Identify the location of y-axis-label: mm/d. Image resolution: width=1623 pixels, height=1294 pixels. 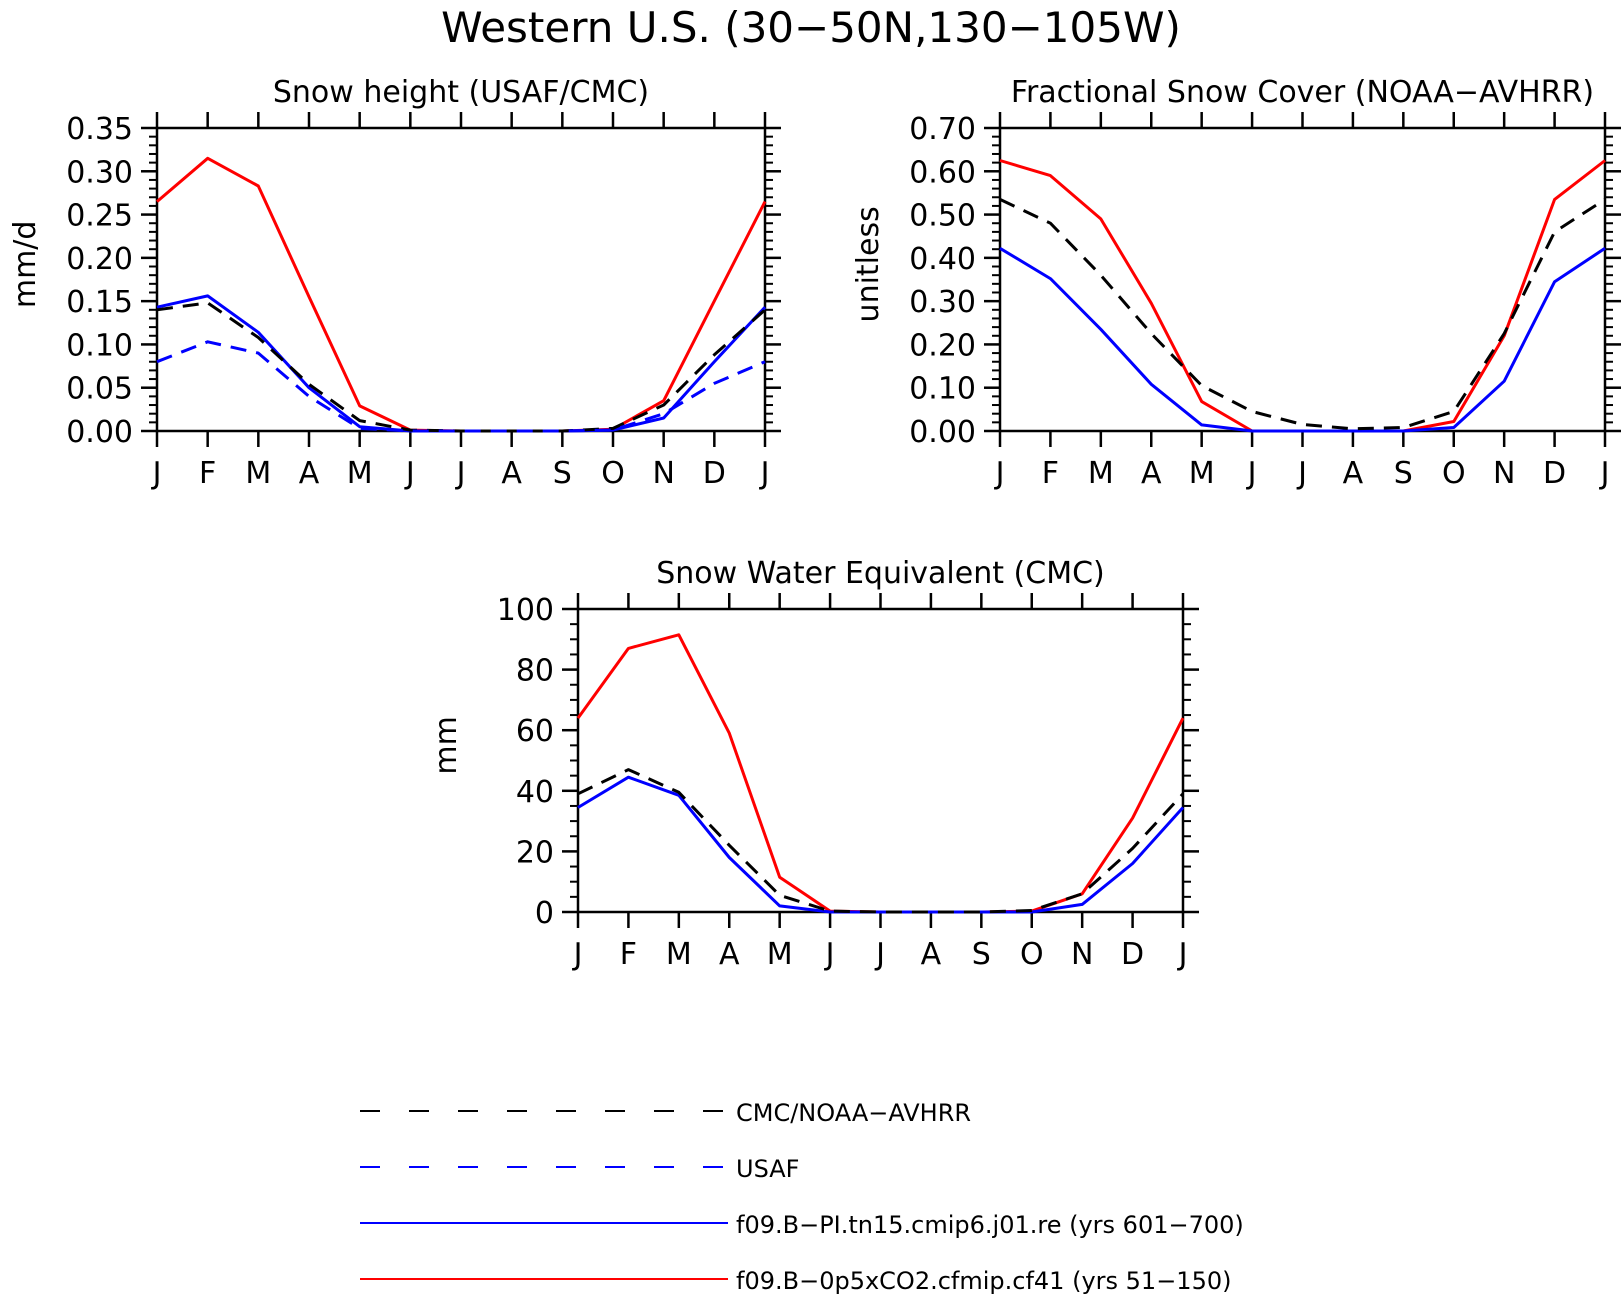
(25, 265).